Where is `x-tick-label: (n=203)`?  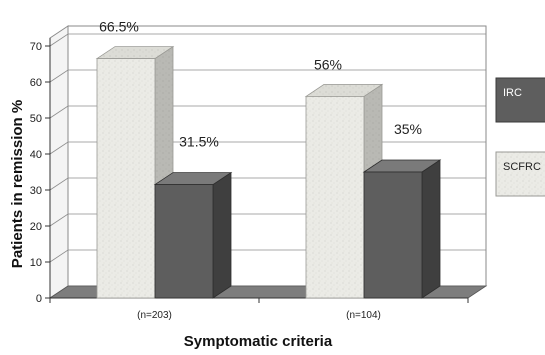
x-tick-label: (n=203) is located at coordinates (154, 315).